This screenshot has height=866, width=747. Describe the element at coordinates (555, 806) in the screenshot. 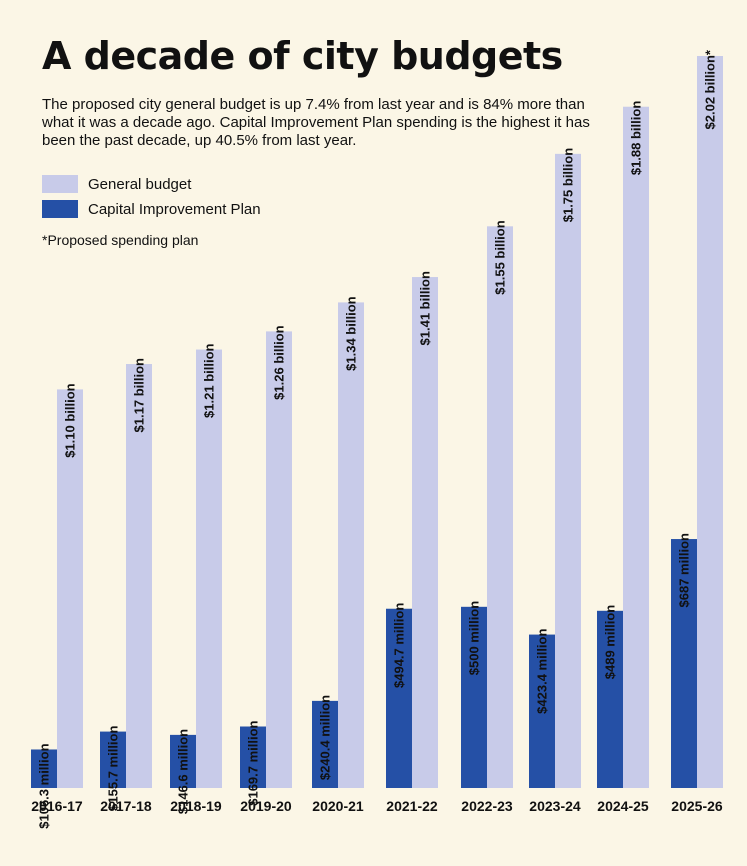

I see `x-tick-label-2023-24: 2023-24` at that location.